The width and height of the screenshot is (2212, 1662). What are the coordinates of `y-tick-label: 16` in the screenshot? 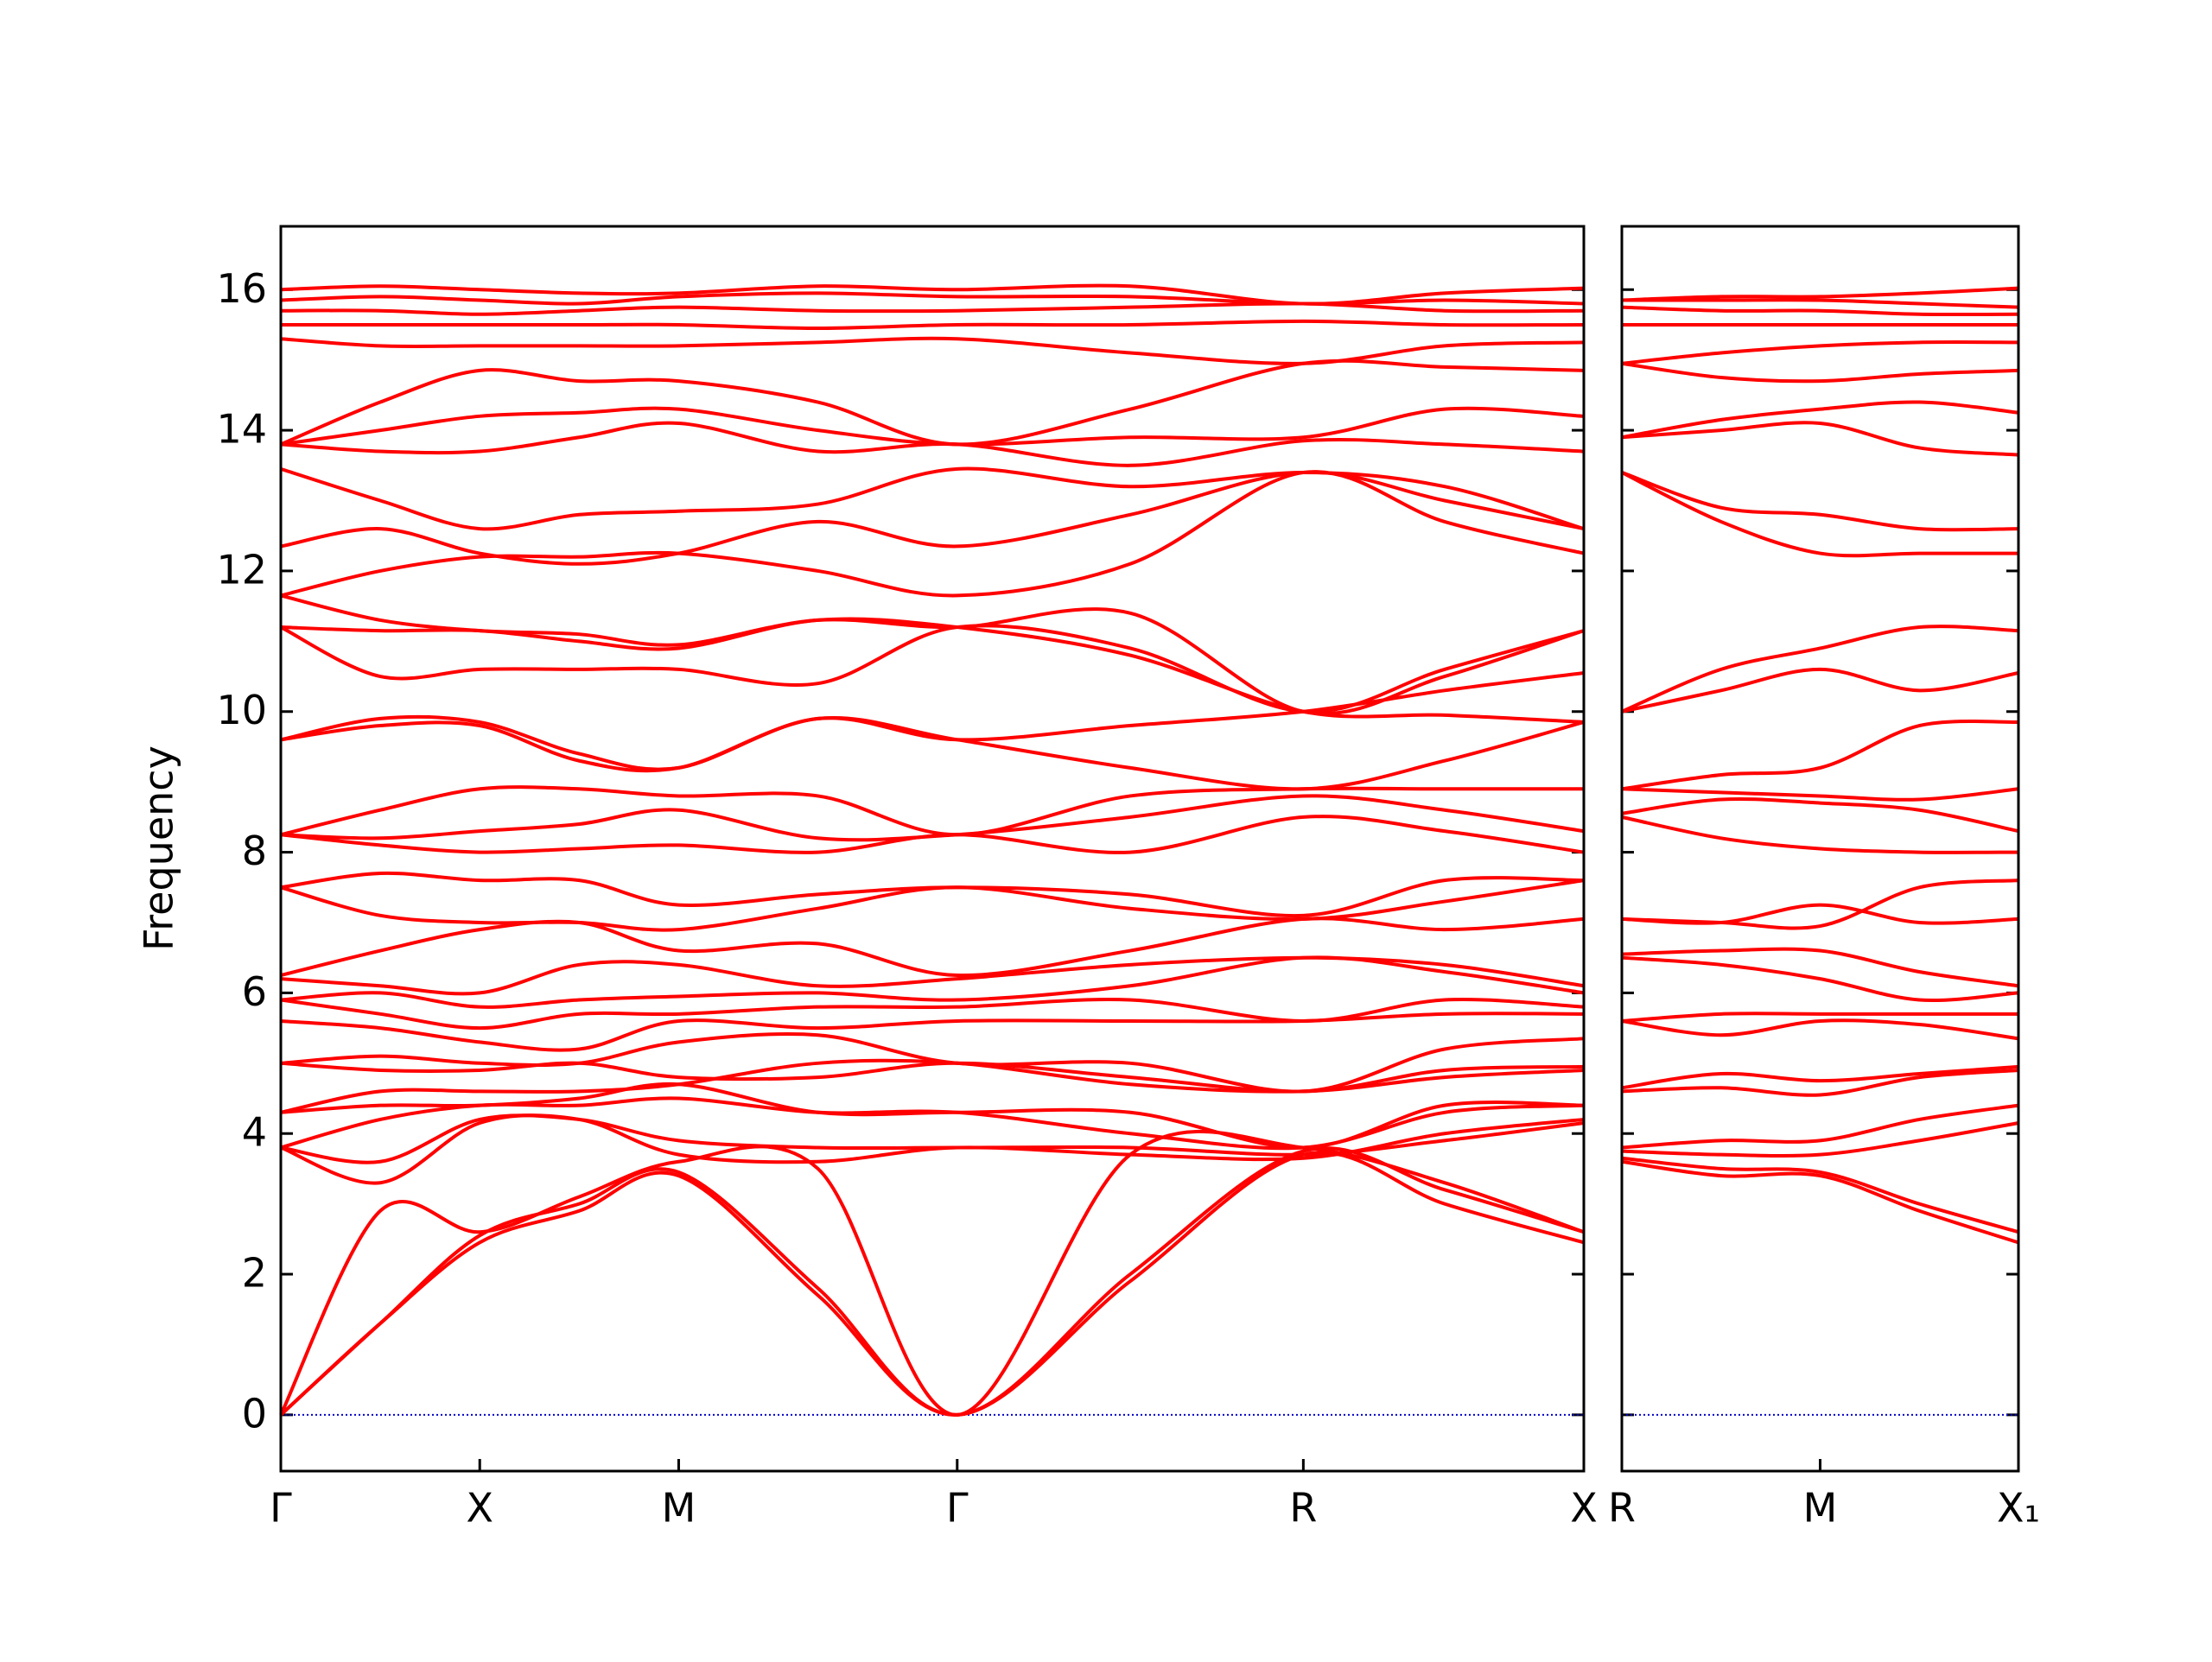 It's located at (241, 288).